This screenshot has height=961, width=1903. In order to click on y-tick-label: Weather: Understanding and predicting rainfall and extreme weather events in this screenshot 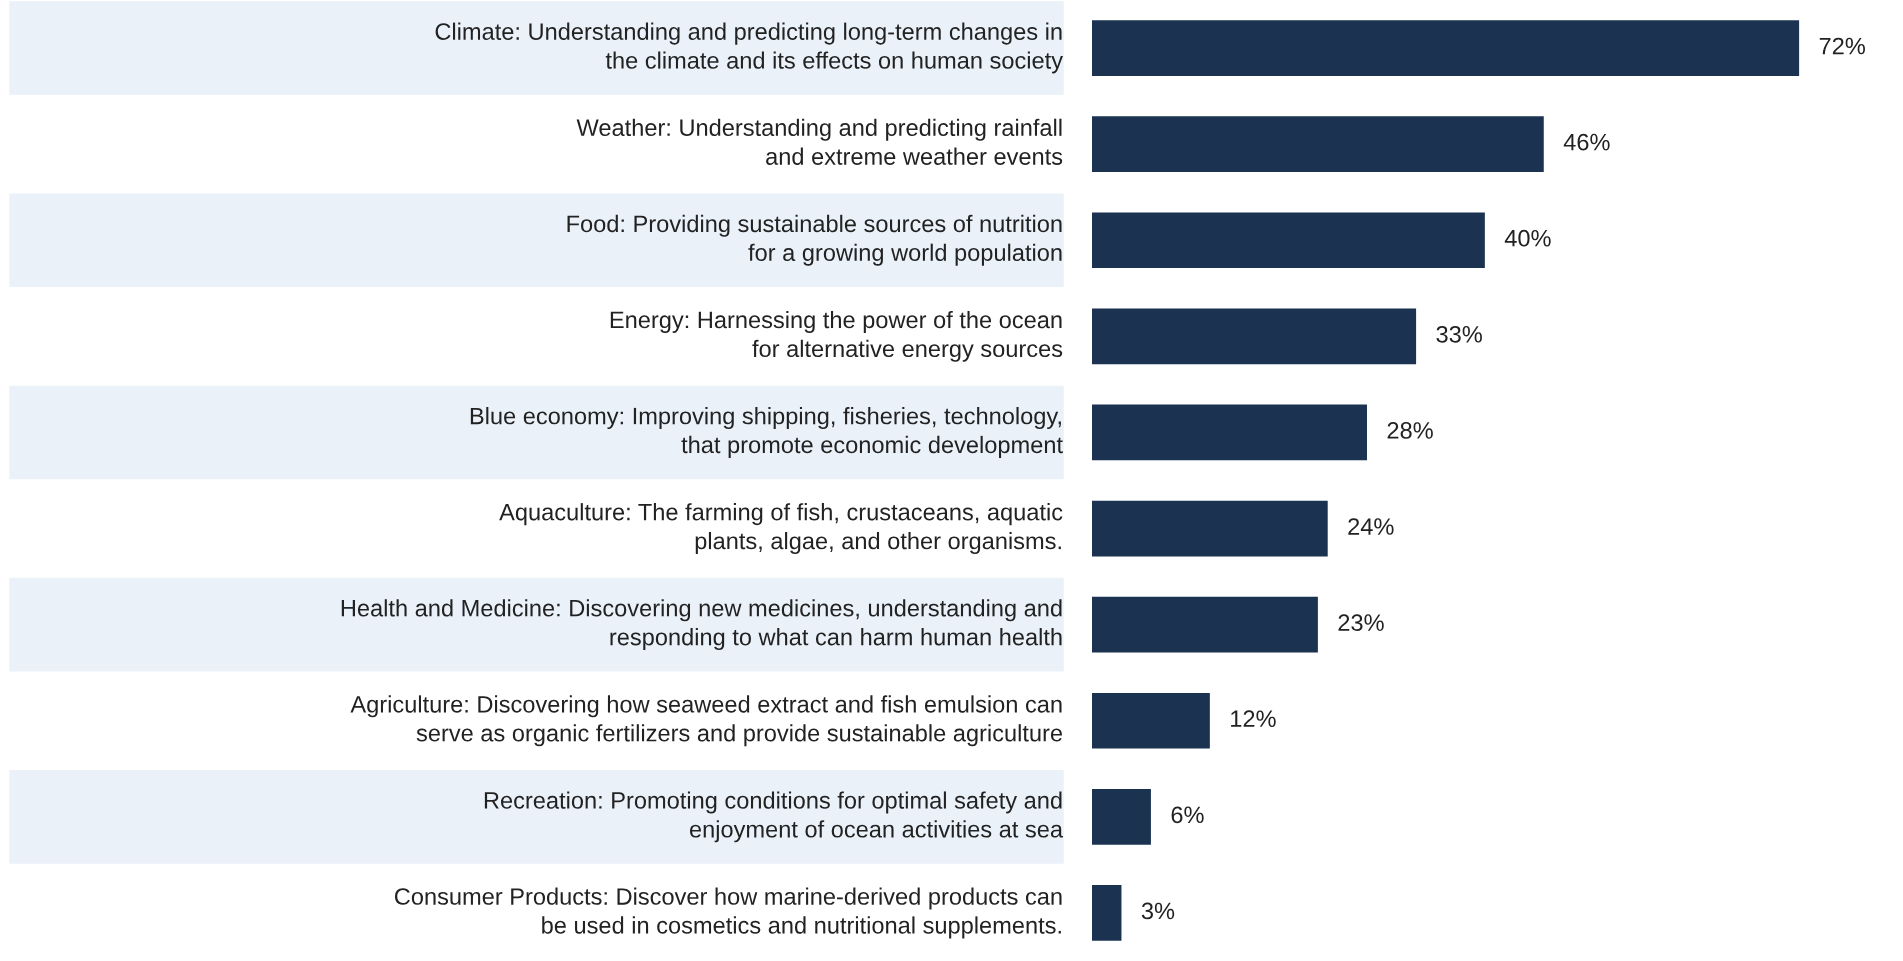, I will do `click(819, 141)`.